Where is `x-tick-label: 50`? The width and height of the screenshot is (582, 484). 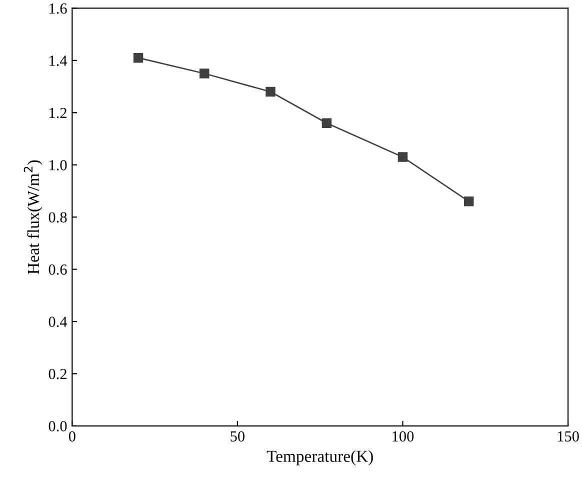 x-tick-label: 50 is located at coordinates (237, 436).